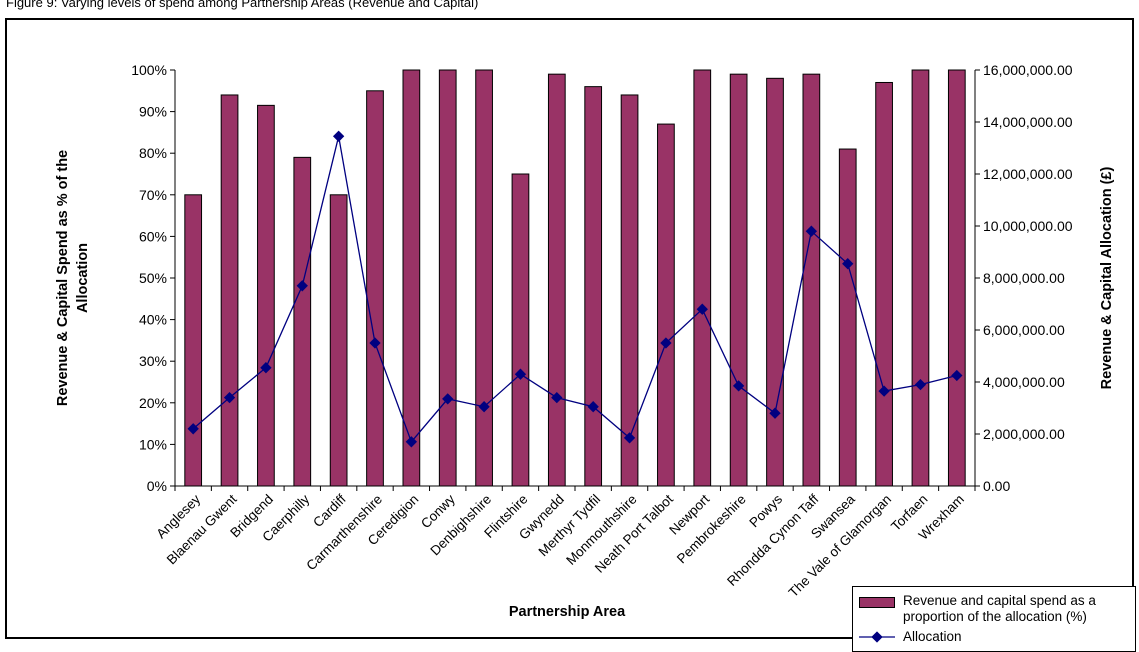 This screenshot has width=1139, height=652. I want to click on allocation-point-ceredigion, so click(411, 442).